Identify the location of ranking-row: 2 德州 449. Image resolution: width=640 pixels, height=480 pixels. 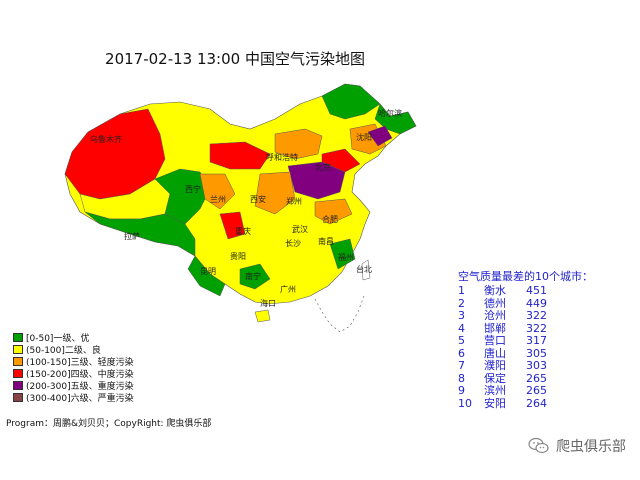
(525, 303).